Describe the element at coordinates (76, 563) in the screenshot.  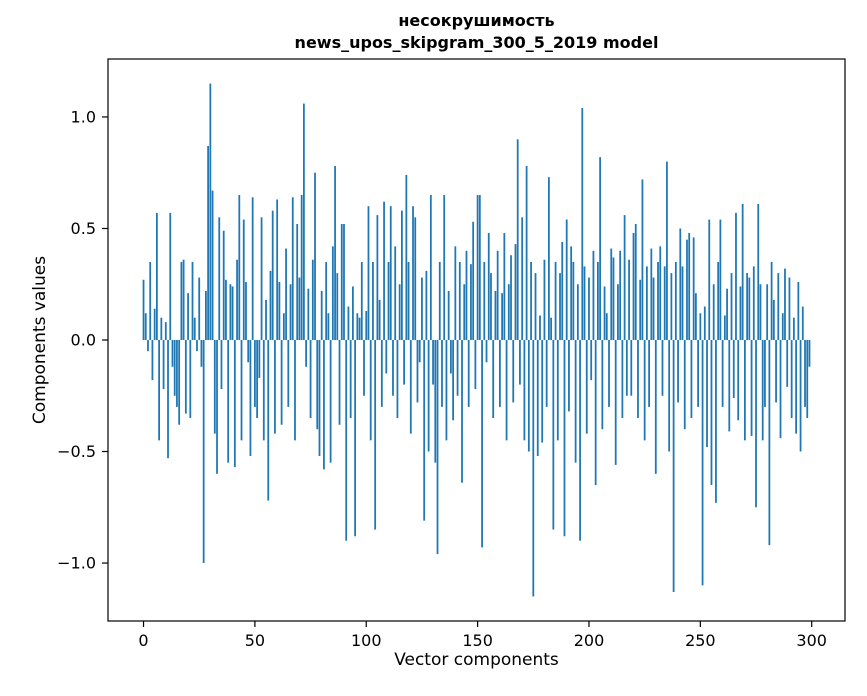
I see `y-tick-label: −1.0` at that location.